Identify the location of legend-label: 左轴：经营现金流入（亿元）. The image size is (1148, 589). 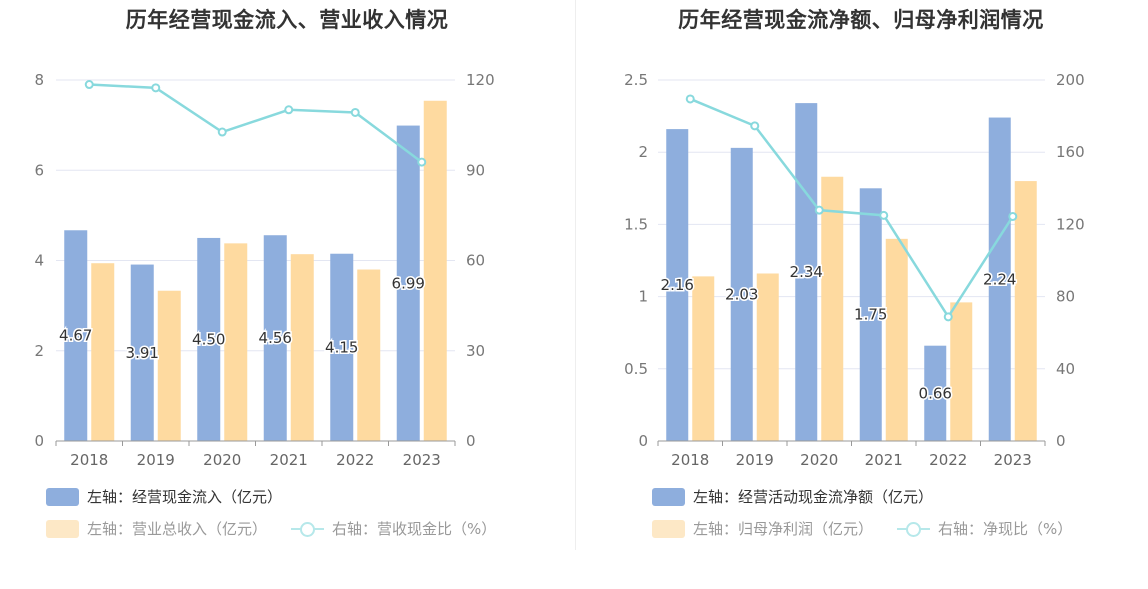
(185, 497).